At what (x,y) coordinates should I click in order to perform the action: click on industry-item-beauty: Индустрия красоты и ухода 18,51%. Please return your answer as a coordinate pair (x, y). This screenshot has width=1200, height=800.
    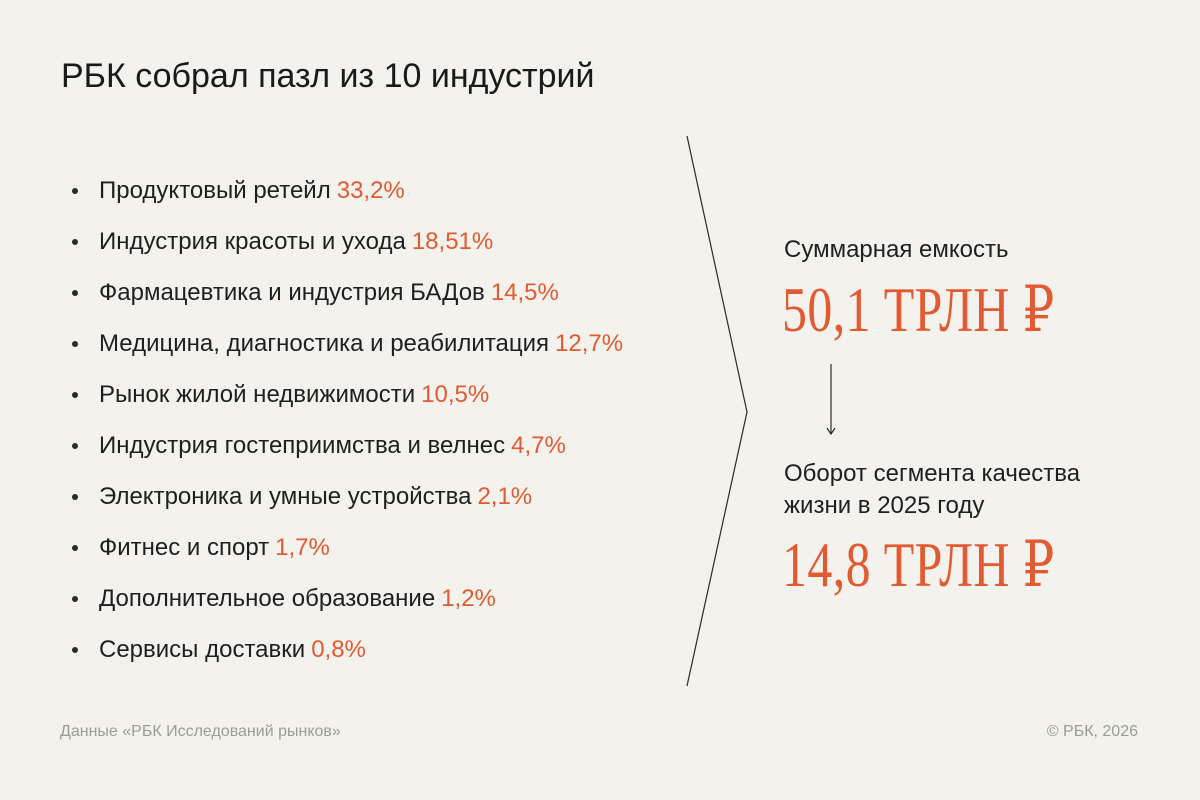
    Looking at the image, I should click on (347, 241).